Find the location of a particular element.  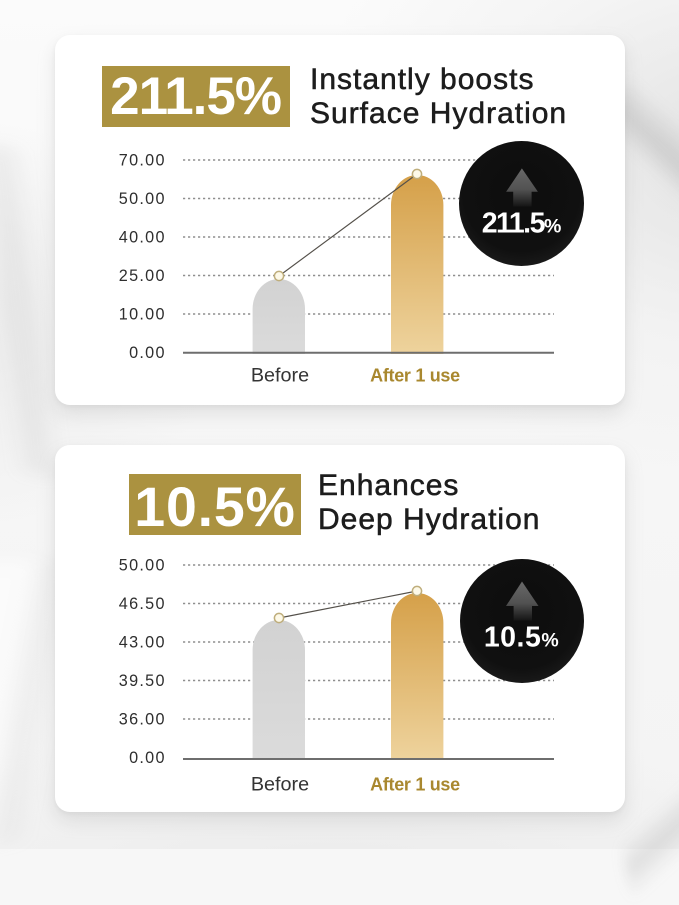

svg-text: 43.00 is located at coordinates (142, 643).